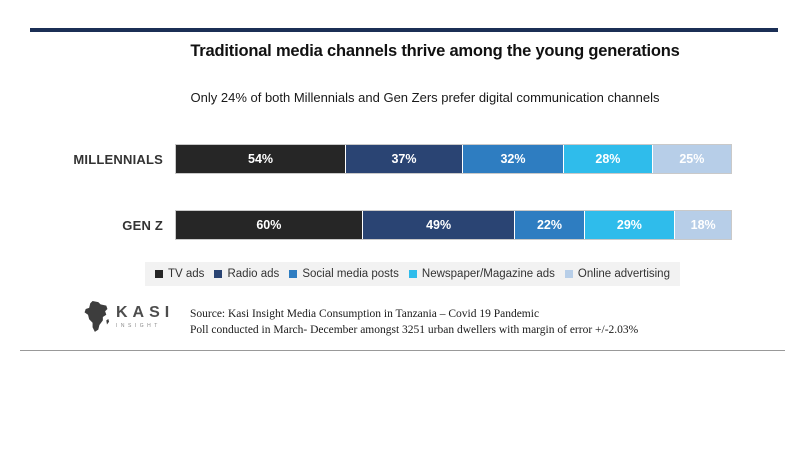  I want to click on africa-map-icon, so click(97, 316).